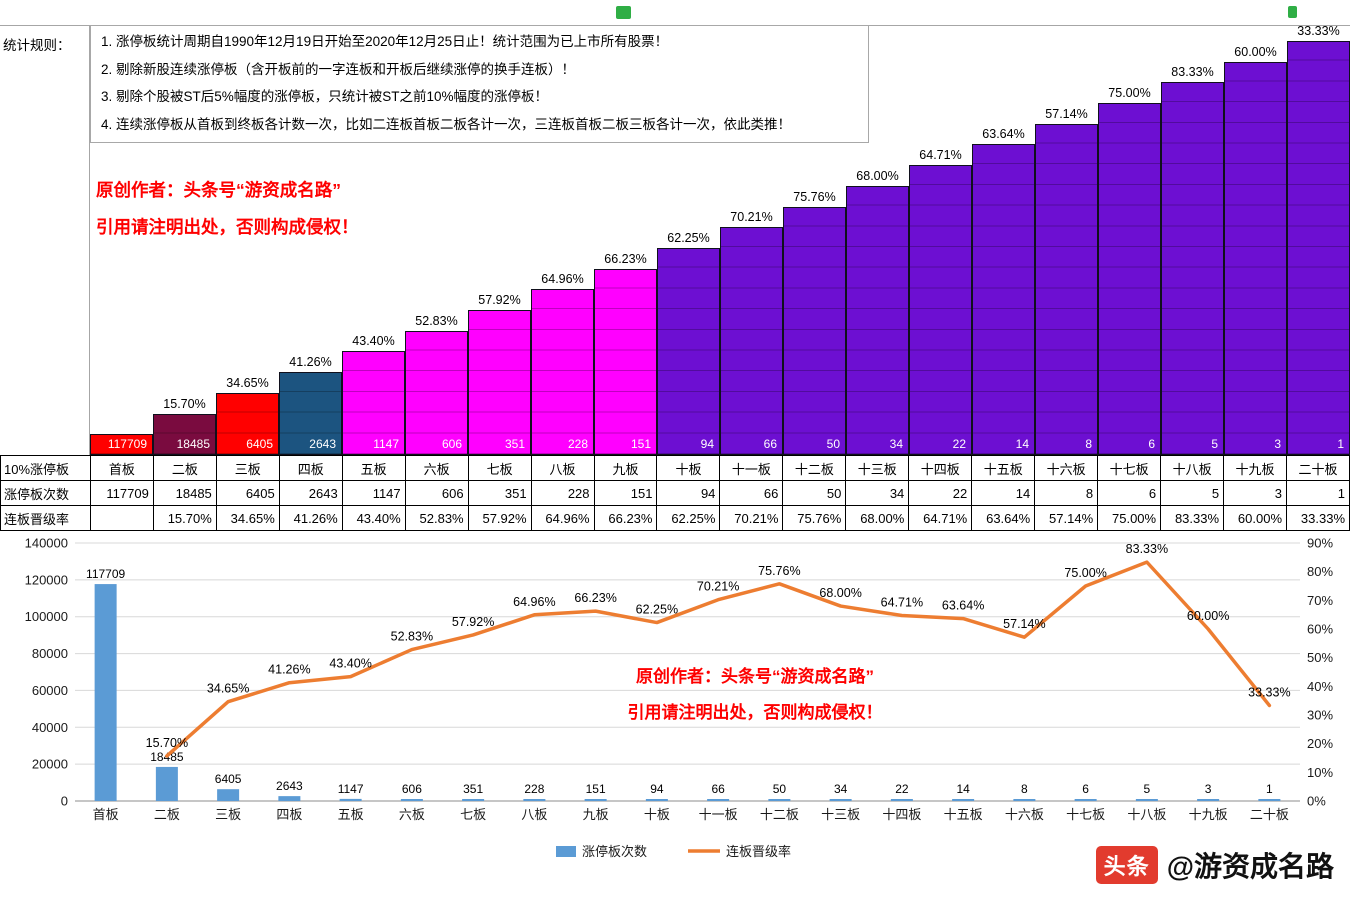 This screenshot has height=900, width=1350. What do you see at coordinates (121, 518) in the screenshot?
I see `rate-cell` at bounding box center [121, 518].